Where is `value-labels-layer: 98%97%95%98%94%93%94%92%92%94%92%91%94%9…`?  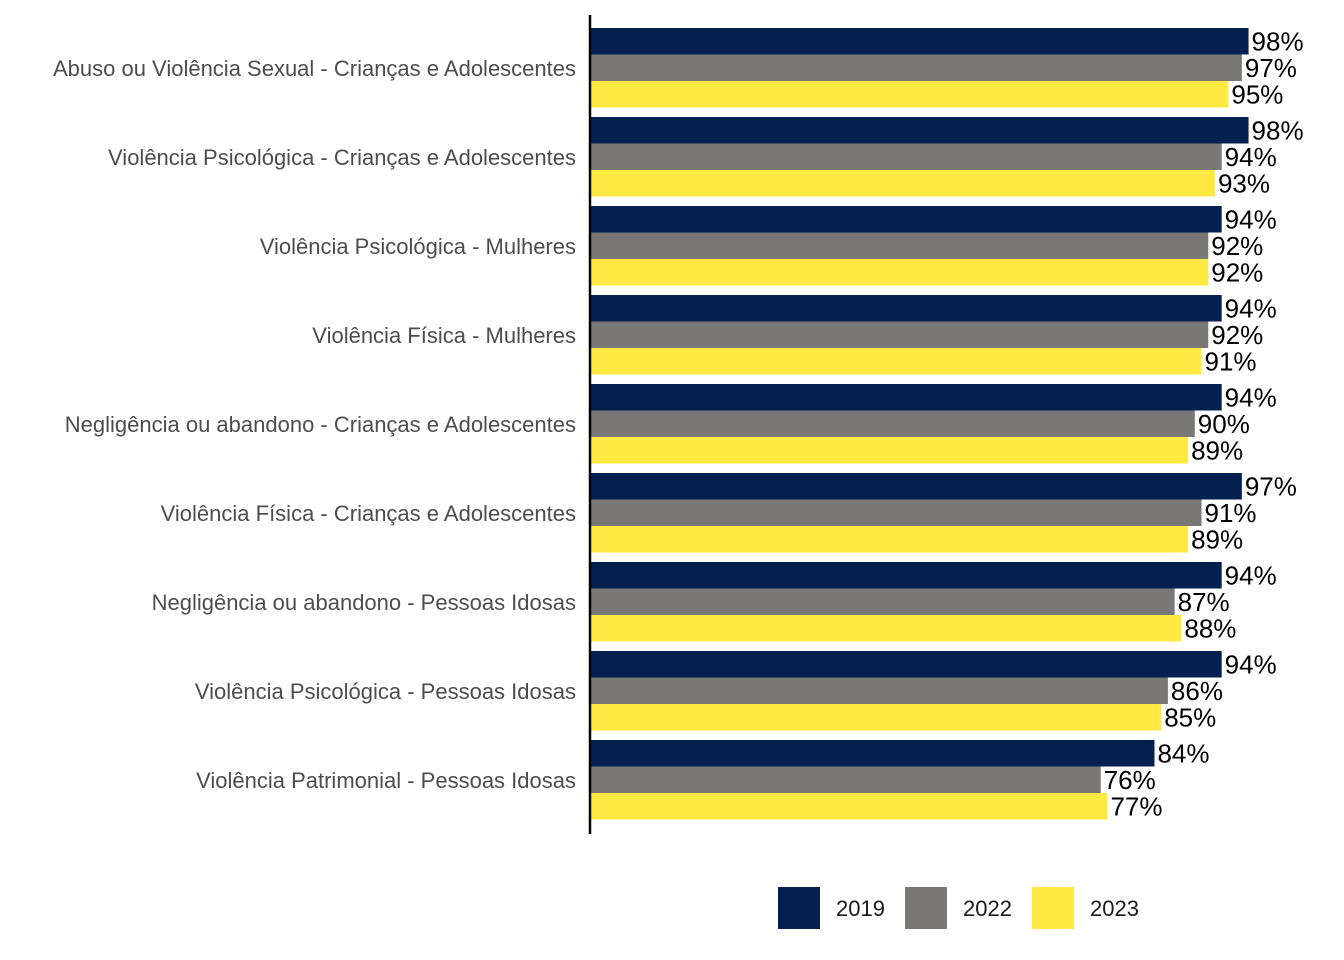 value-labels-layer: 98%97%95%98%94%93%94%92%92%94%92%91%94%9… is located at coordinates (1204, 423).